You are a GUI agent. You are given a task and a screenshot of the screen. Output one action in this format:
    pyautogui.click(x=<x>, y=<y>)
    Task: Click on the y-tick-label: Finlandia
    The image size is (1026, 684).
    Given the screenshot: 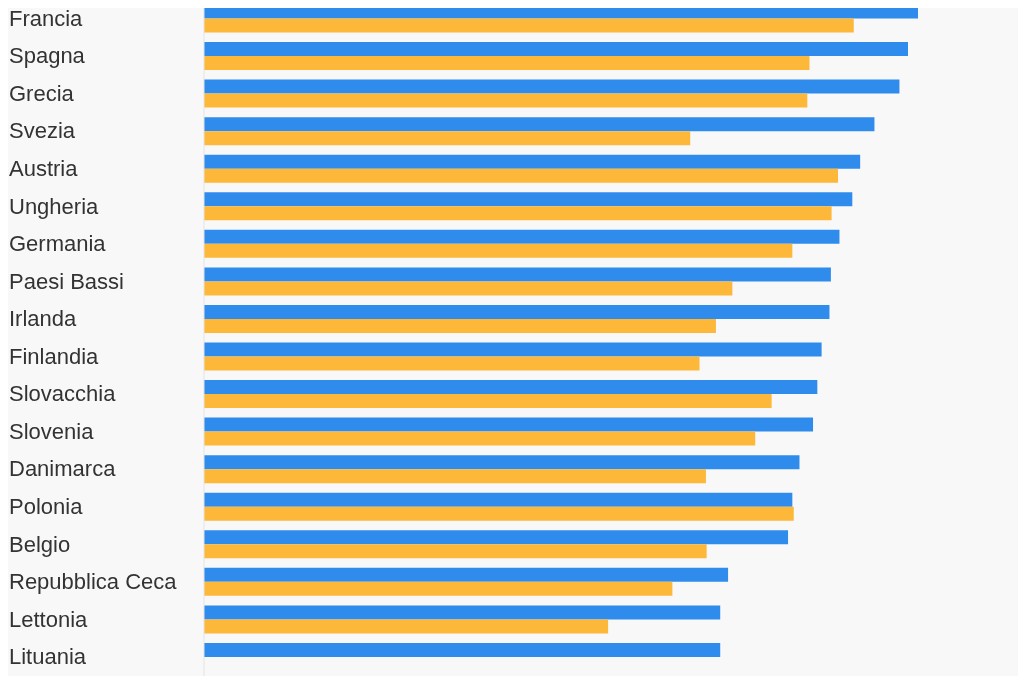 What is the action you would take?
    pyautogui.click(x=54, y=356)
    